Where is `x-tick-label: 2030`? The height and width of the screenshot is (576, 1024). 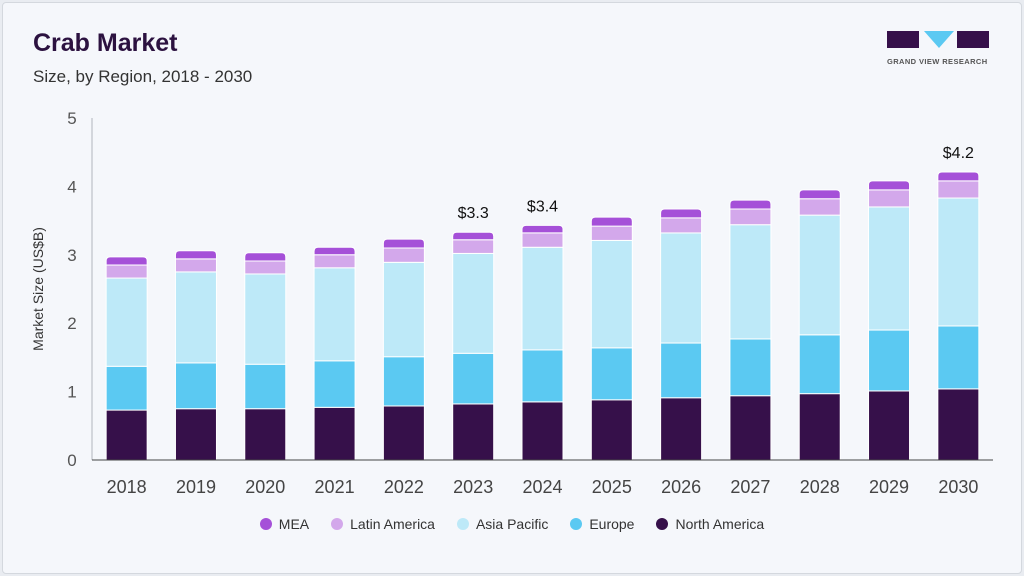 x-tick-label: 2030 is located at coordinates (958, 487).